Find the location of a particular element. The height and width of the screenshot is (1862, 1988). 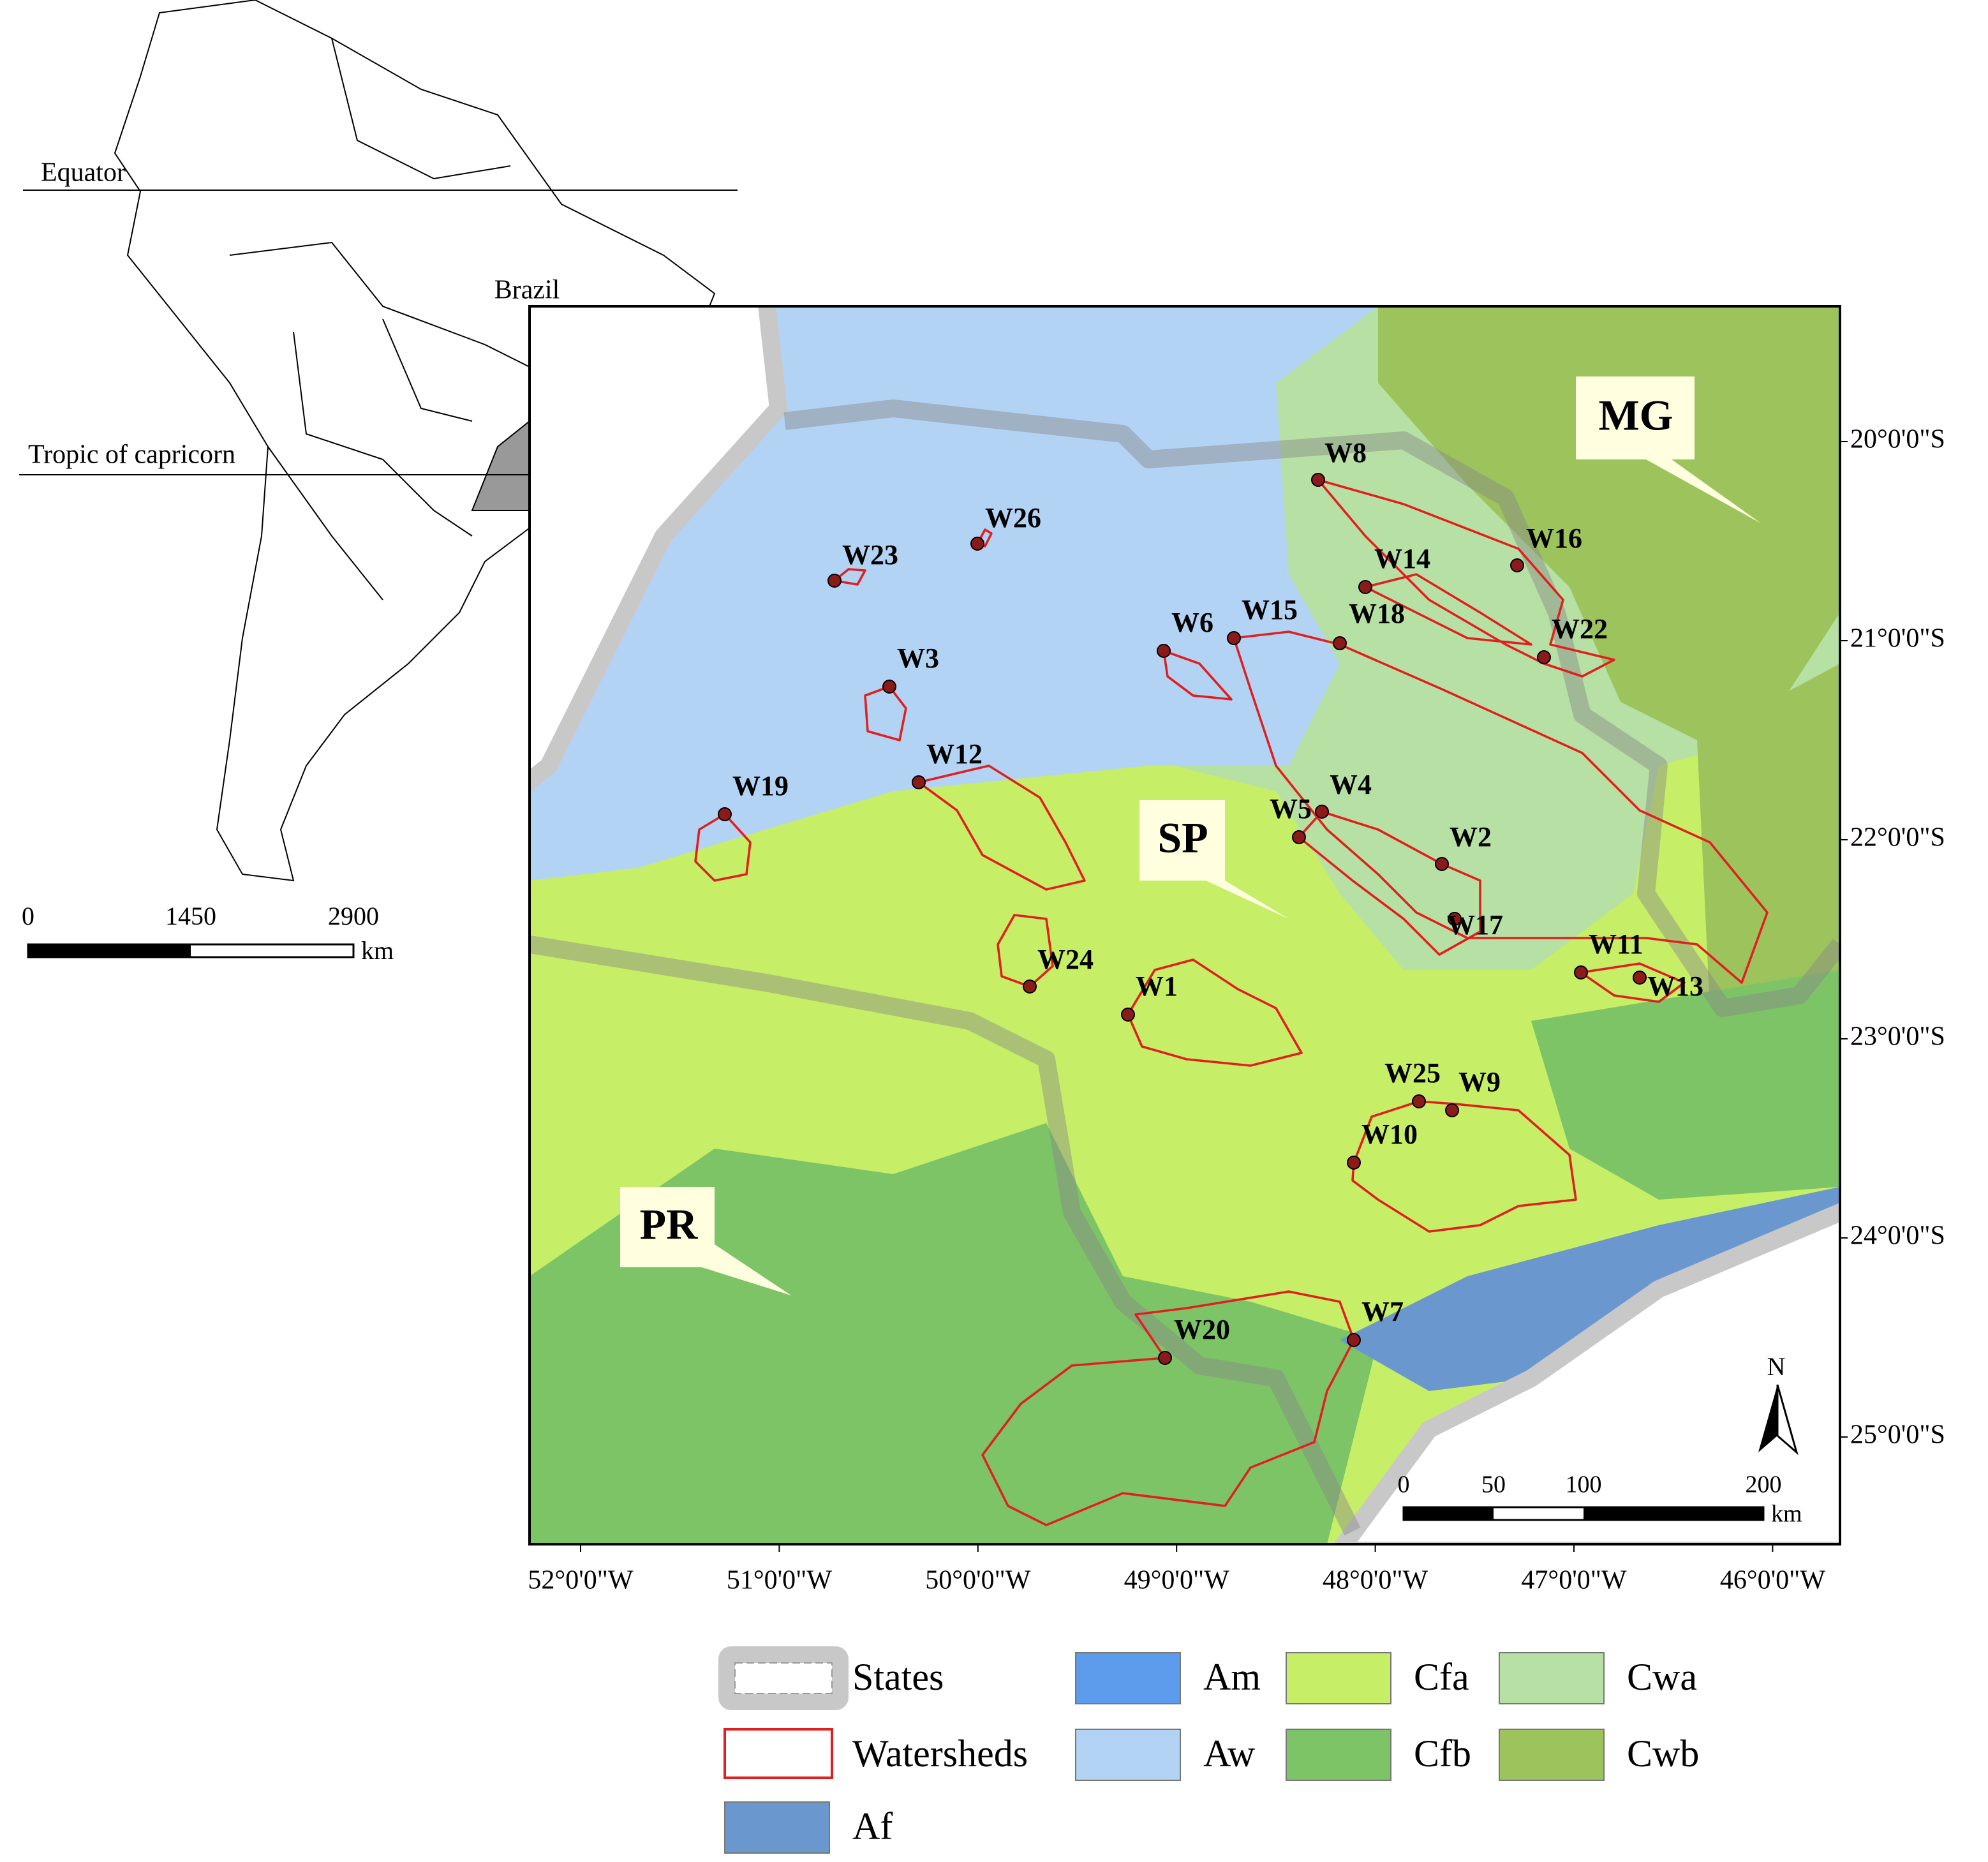

scale-label: 200 is located at coordinates (1764, 1484).